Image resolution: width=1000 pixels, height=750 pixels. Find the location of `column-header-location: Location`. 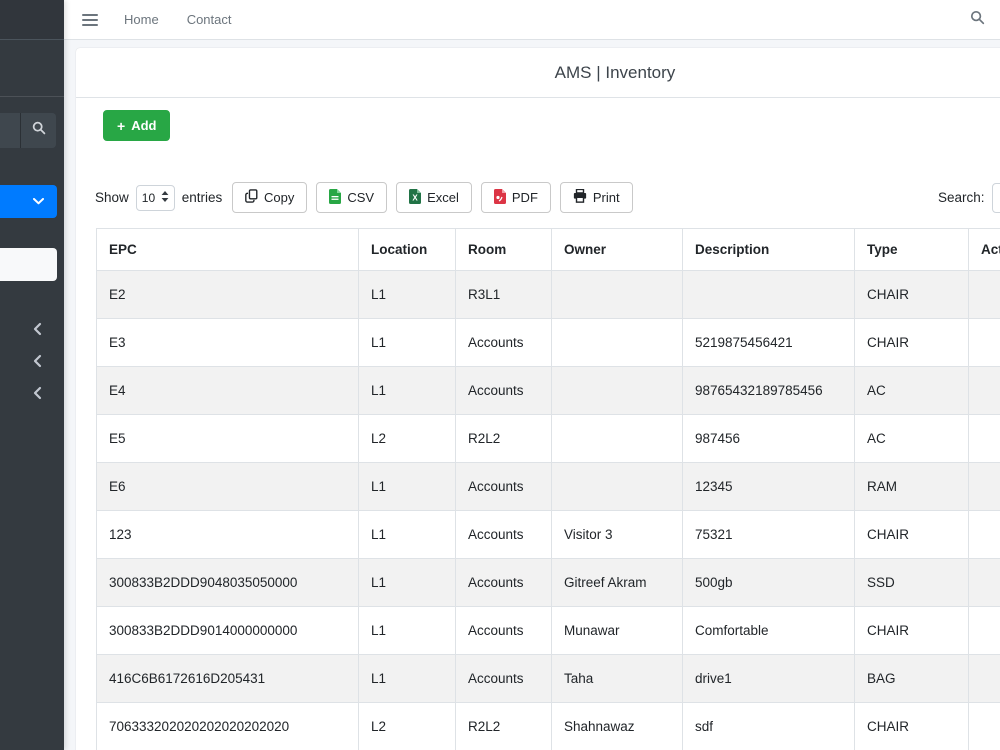

column-header-location: Location is located at coordinates (407, 249).